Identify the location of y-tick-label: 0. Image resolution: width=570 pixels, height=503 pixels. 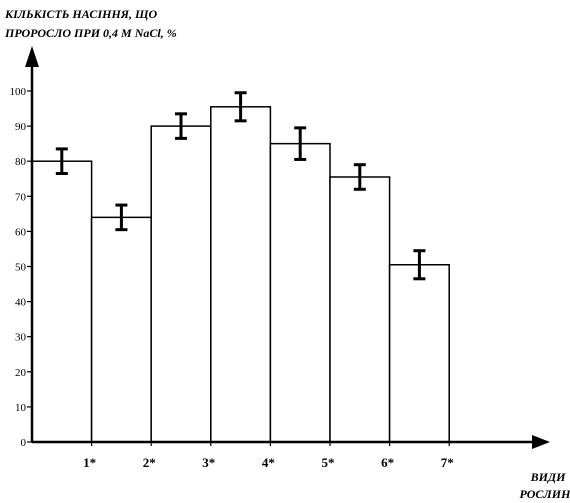
(24, 443).